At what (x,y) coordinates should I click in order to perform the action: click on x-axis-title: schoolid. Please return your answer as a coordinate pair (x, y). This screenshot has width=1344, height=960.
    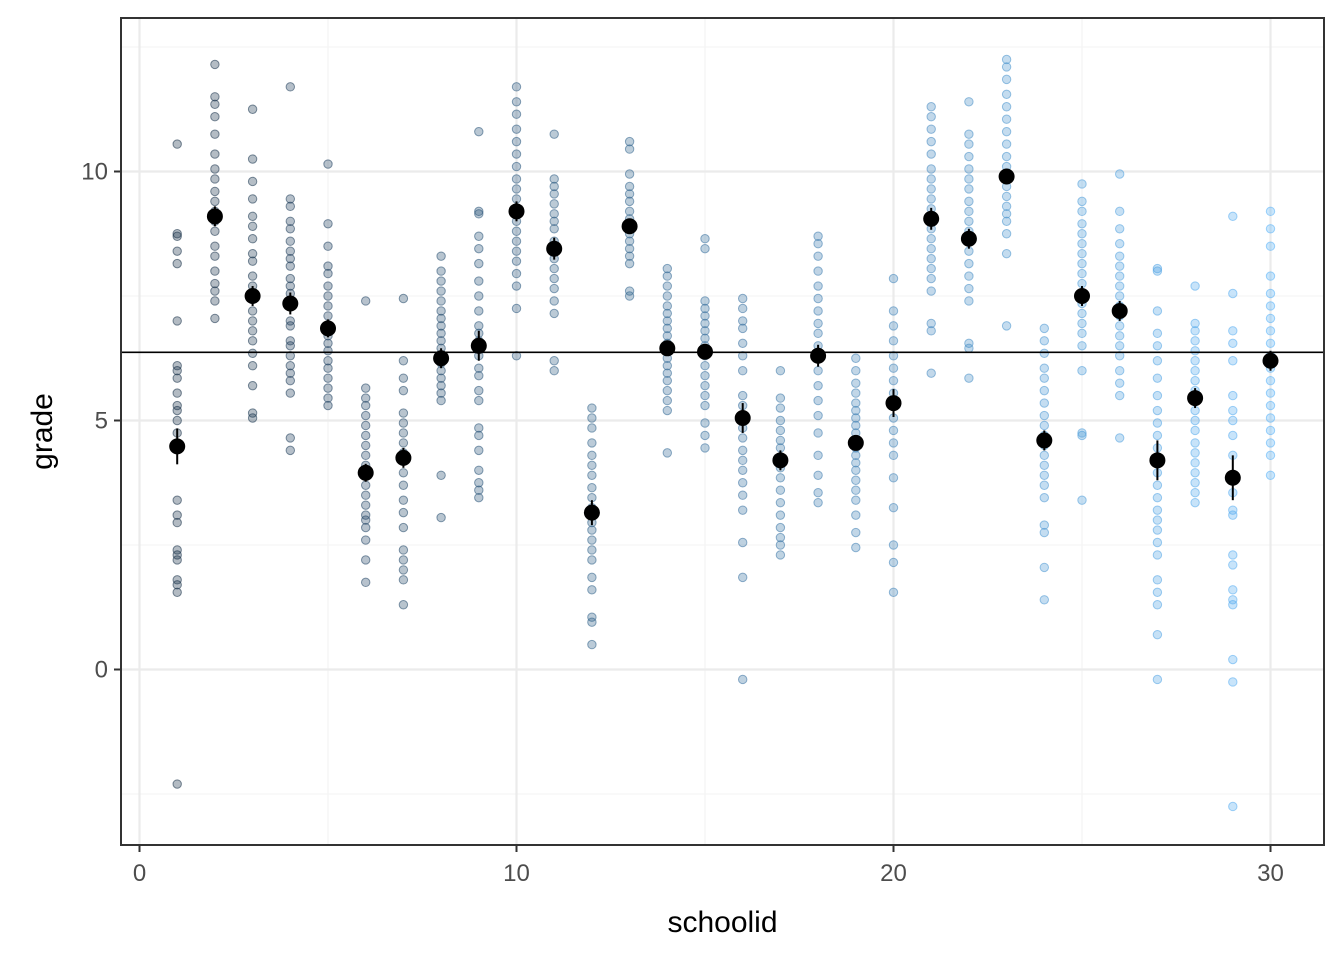
    Looking at the image, I should click on (722, 922).